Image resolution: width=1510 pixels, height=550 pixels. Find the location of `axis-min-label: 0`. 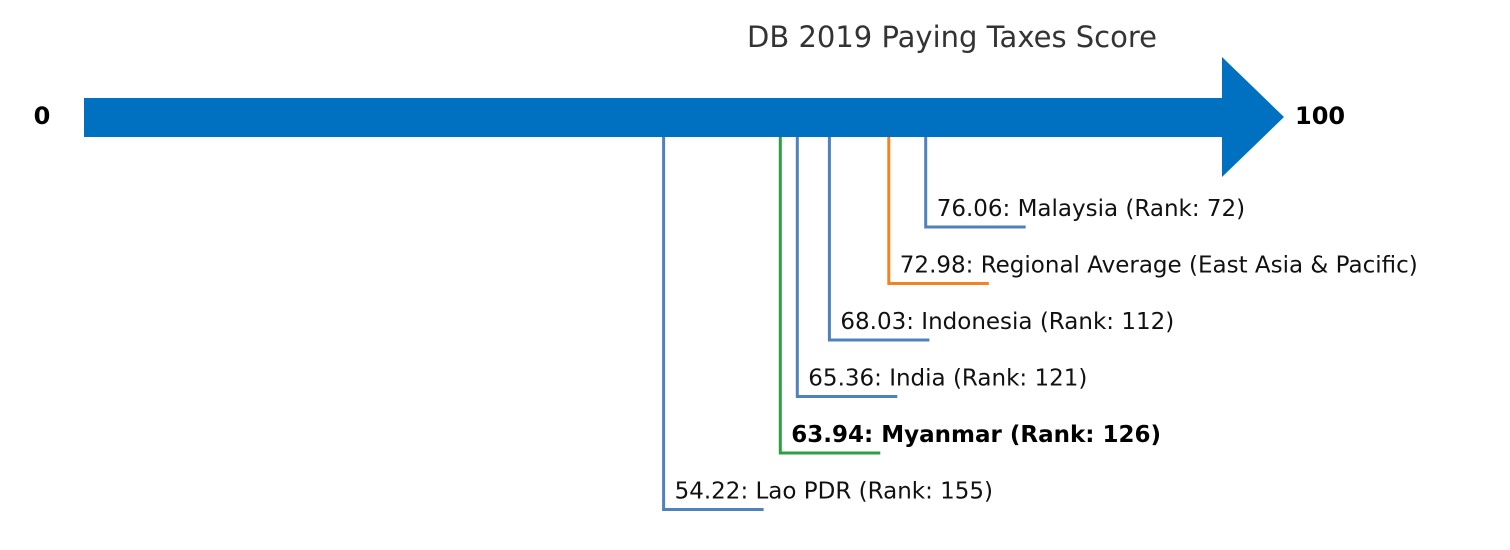

axis-min-label: 0 is located at coordinates (42, 116).